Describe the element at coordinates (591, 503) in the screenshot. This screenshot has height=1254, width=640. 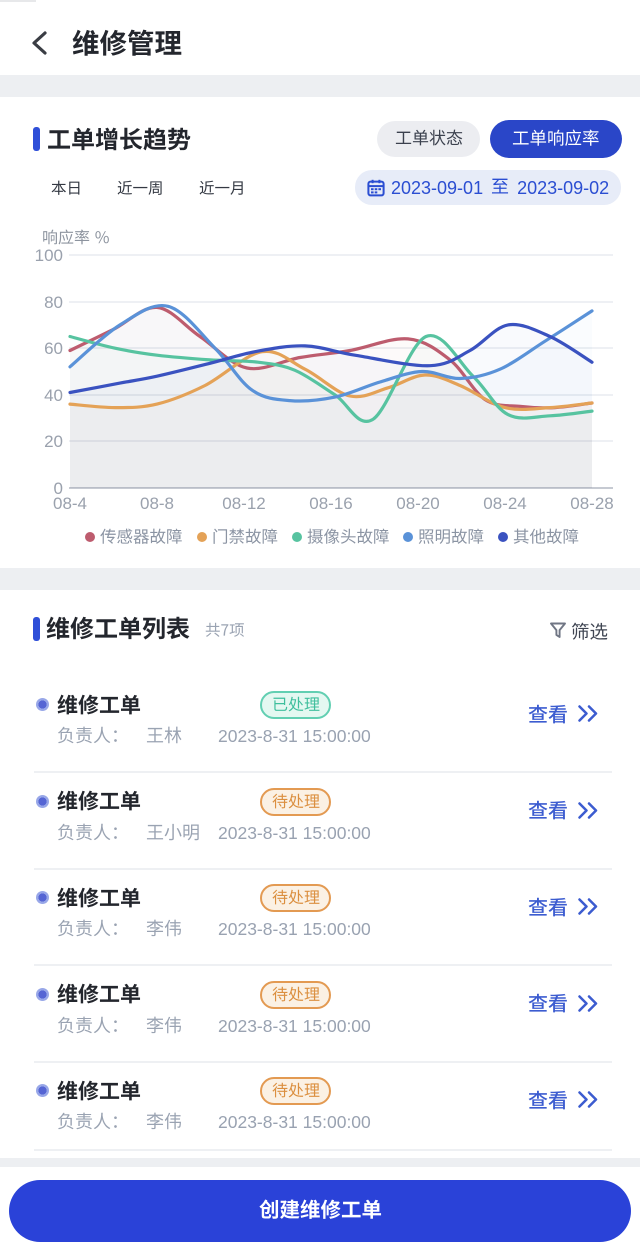
I see `svg-text: 08-28` at that location.